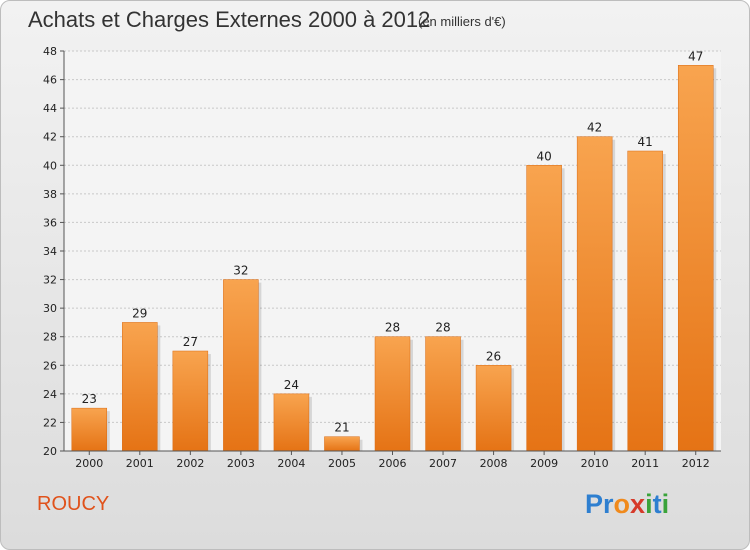 Image resolution: width=750 pixels, height=550 pixels. I want to click on y-tick-label: 40, so click(50, 165).